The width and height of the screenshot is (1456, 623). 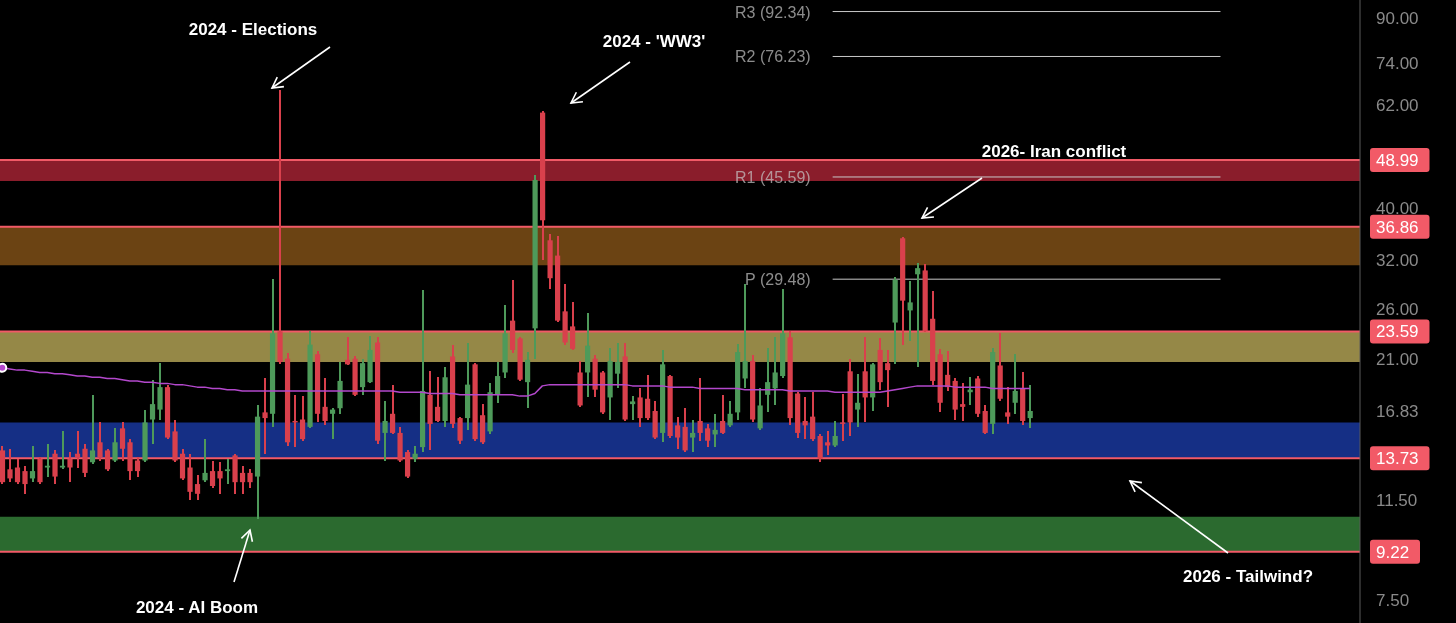 What do you see at coordinates (1397, 359) in the screenshot?
I see `y-tick-label: 21.00` at bounding box center [1397, 359].